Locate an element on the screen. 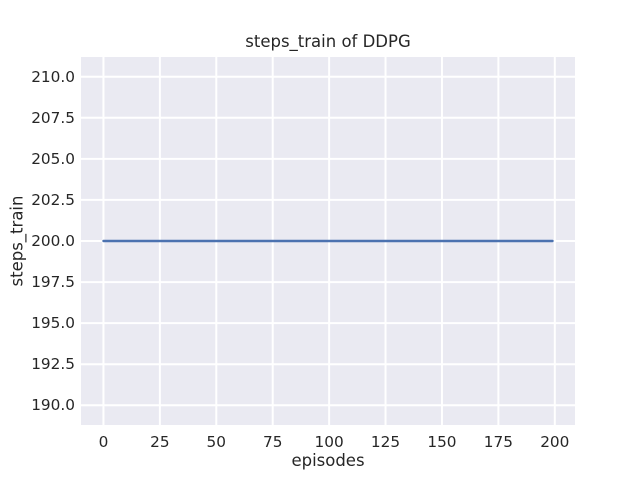  y-tick-label: 205.0 is located at coordinates (53, 158).